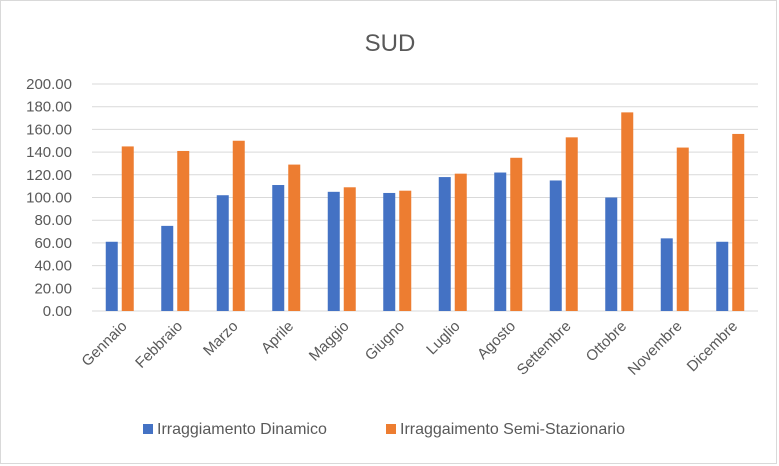  Describe the element at coordinates (111, 276) in the screenshot. I see `bar-series-1-gennaio` at that location.